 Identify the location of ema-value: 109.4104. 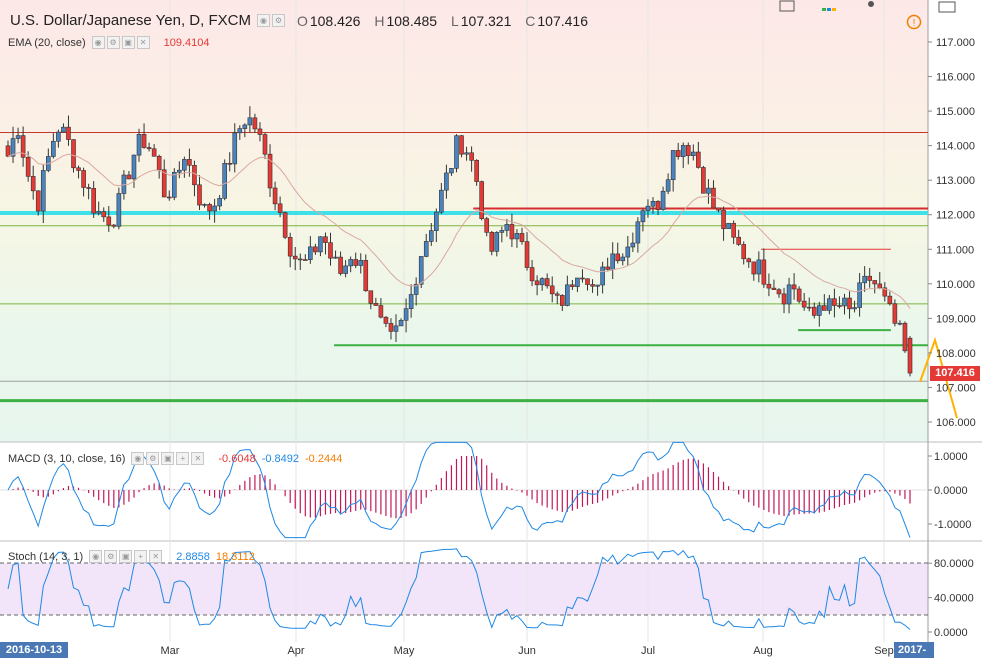
(186, 42).